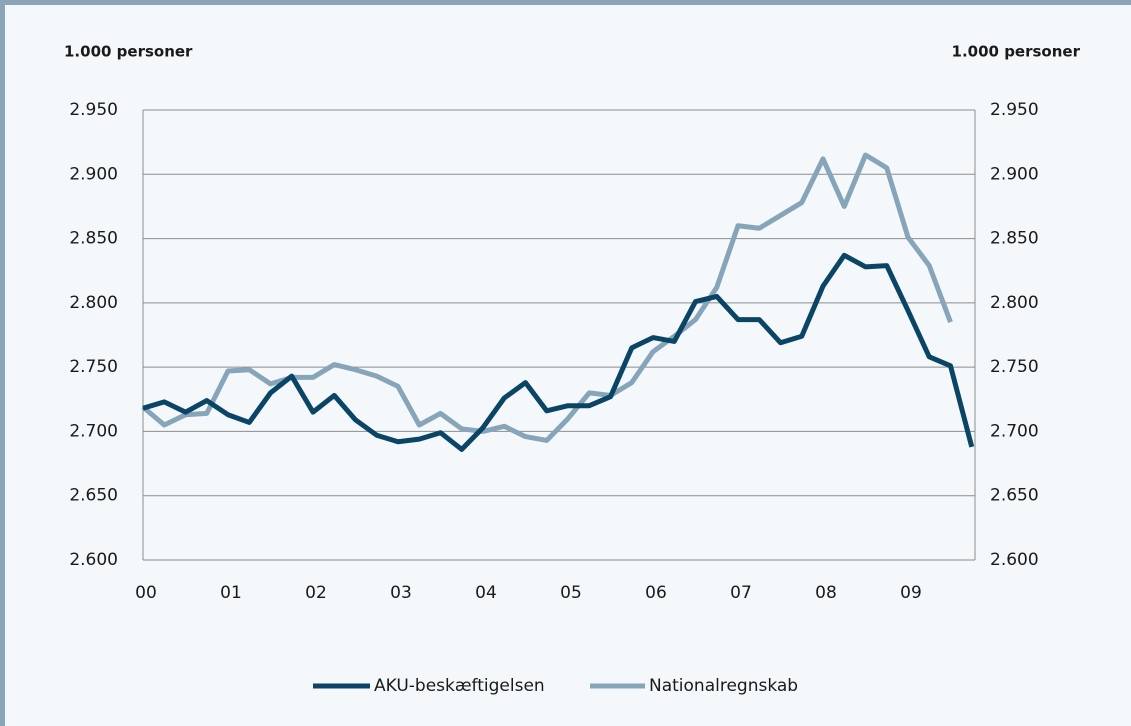  Describe the element at coordinates (93, 303) in the screenshot. I see `y-tick-label: 2.800` at that location.